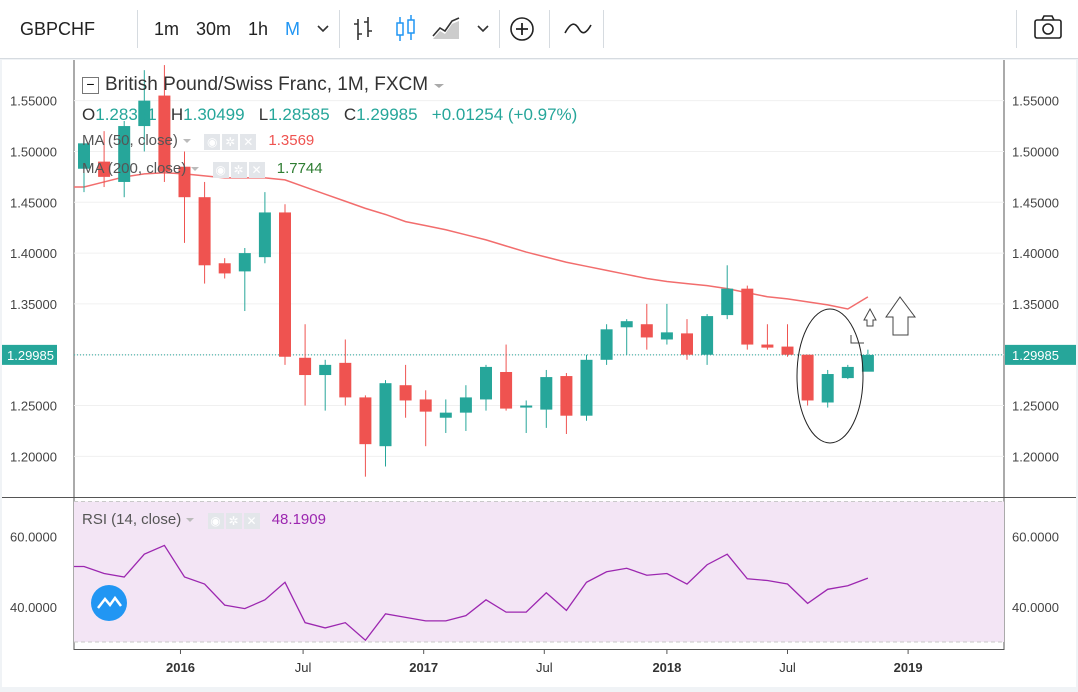 The height and width of the screenshot is (692, 1078). What do you see at coordinates (387, 114) in the screenshot?
I see `close-value: 1.29985` at bounding box center [387, 114].